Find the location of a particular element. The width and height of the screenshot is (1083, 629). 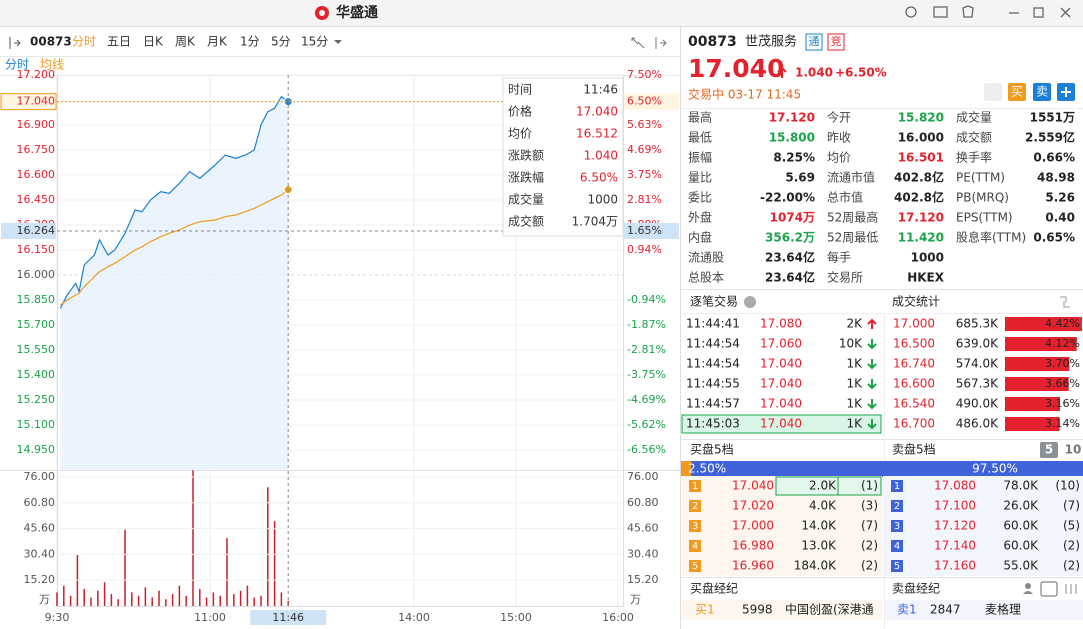

y2-tick-label: 2.81% is located at coordinates (644, 199).